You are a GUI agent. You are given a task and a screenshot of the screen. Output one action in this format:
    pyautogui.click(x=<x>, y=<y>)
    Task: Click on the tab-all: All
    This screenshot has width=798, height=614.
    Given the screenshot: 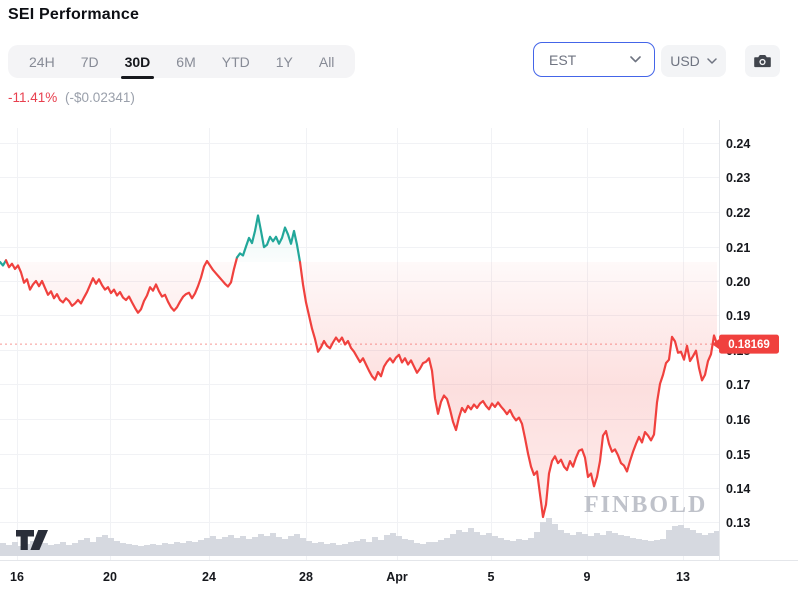 What is the action you would take?
    pyautogui.click(x=327, y=61)
    